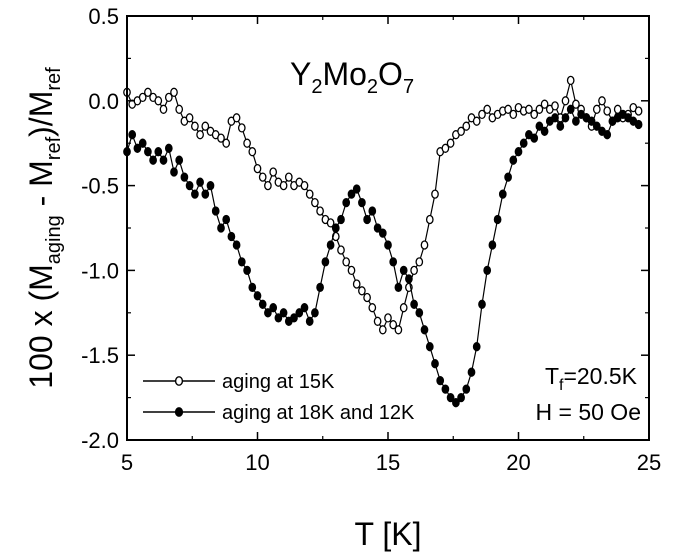  I want to click on y-label-sub-aging: aging, so click(54, 239).